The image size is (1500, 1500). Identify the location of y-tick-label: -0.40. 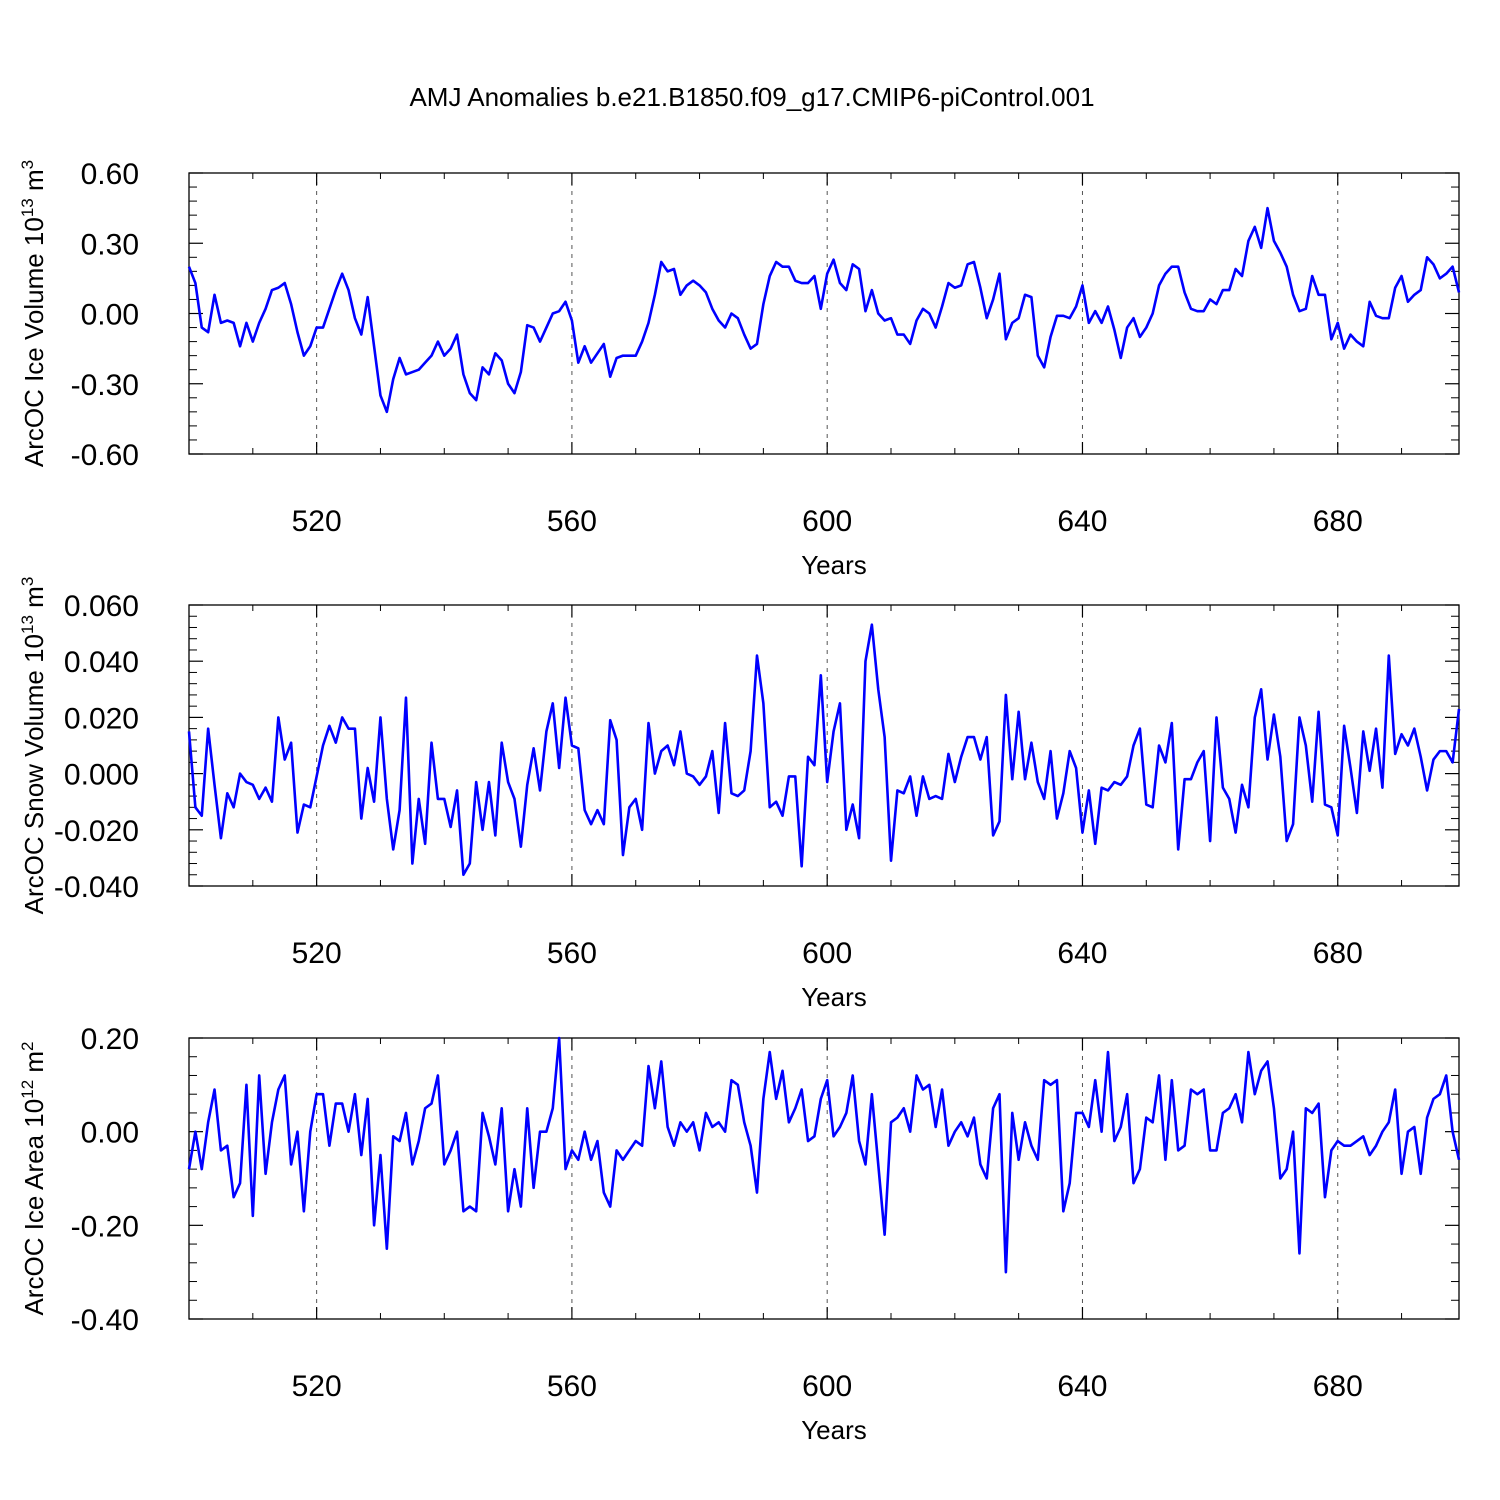
(105, 1320).